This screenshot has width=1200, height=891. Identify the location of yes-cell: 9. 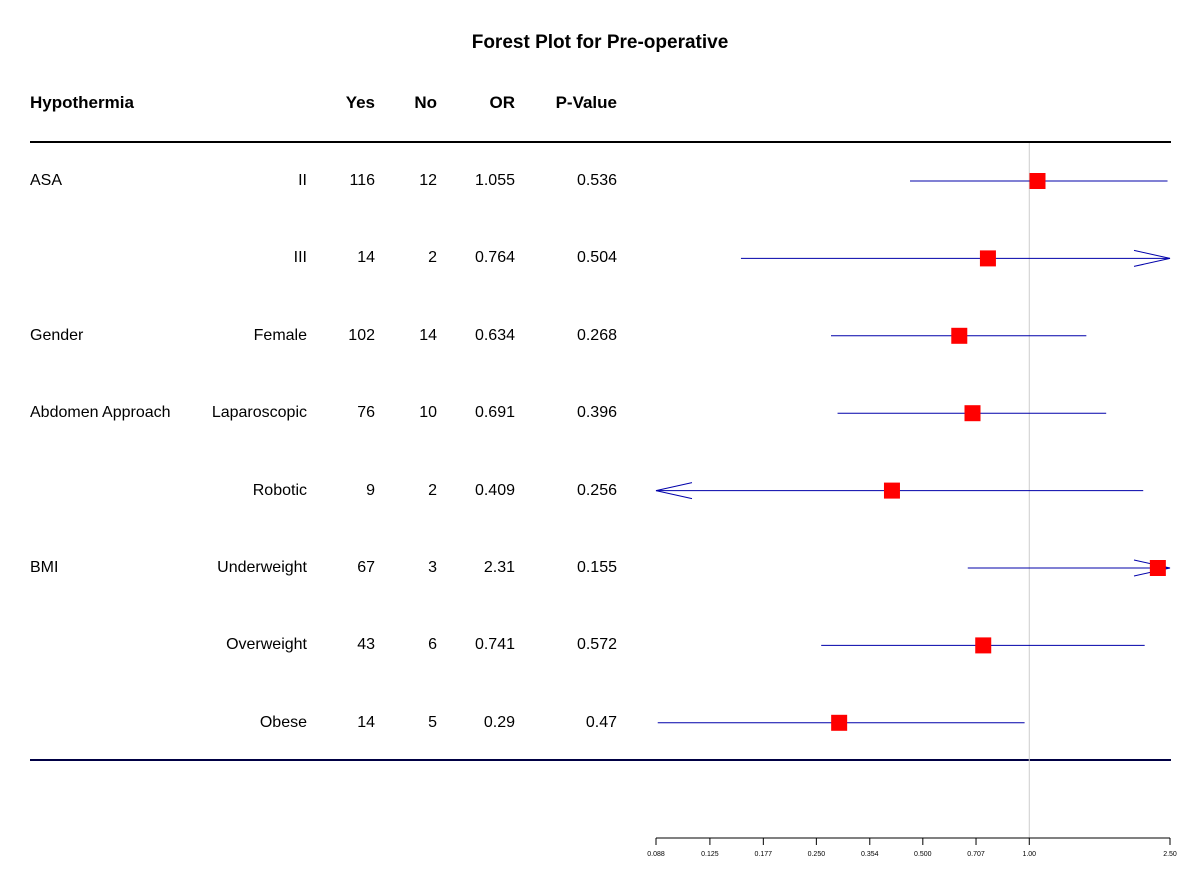
(370, 490).